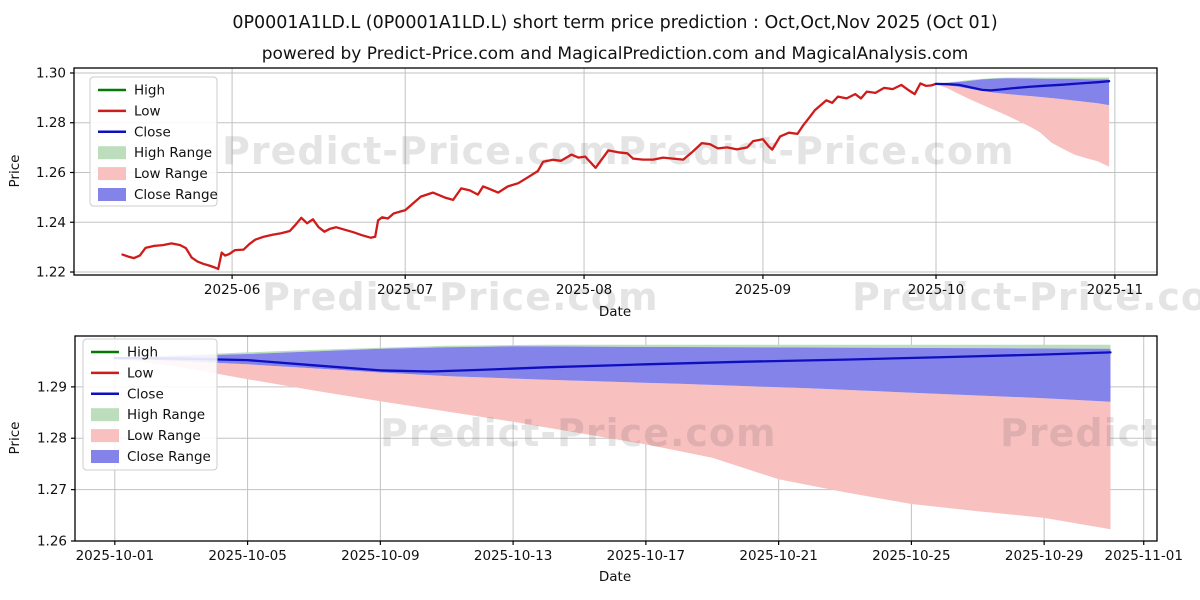  What do you see at coordinates (52, 490) in the screenshot?
I see `y-tick-label: 1.27` at bounding box center [52, 490].